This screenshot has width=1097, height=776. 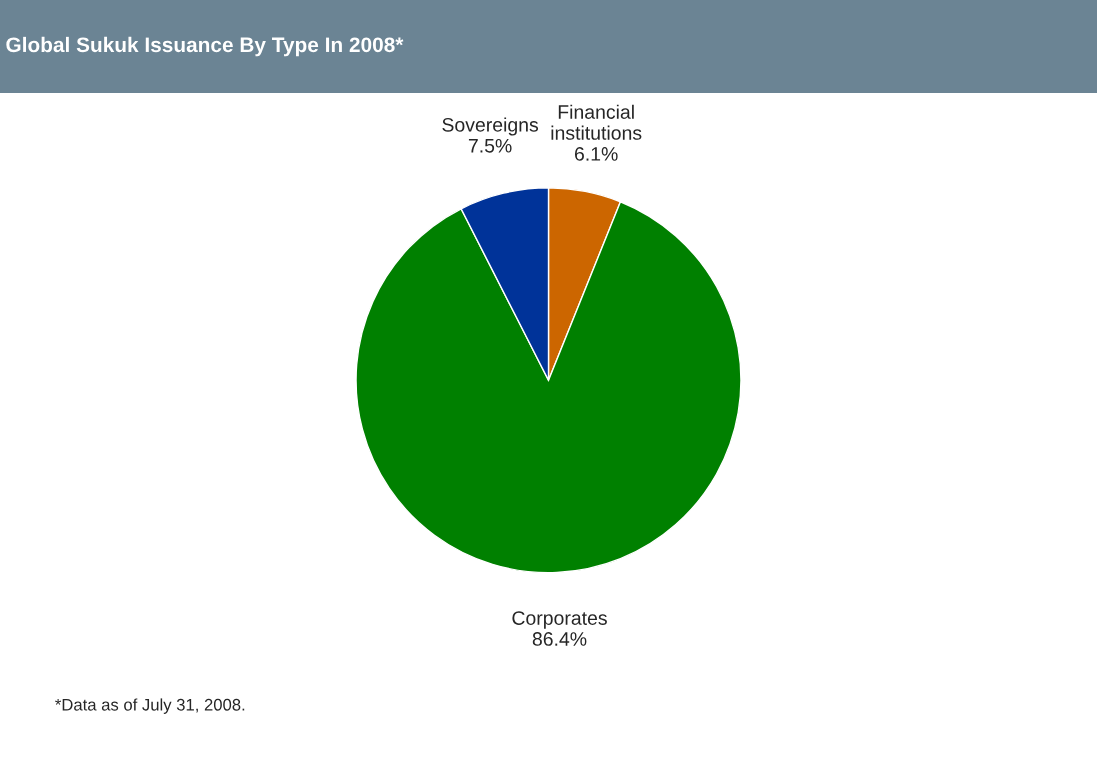 What do you see at coordinates (150, 706) in the screenshot?
I see `text: *Data as of July 31, 2008.` at bounding box center [150, 706].